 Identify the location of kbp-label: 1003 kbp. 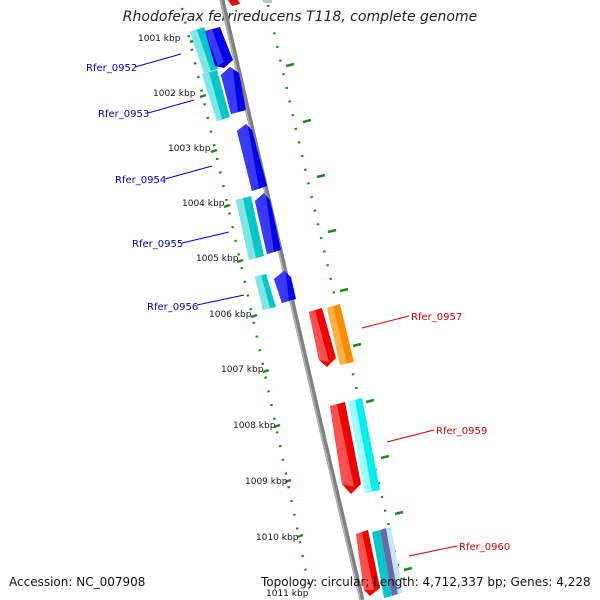
(189, 149).